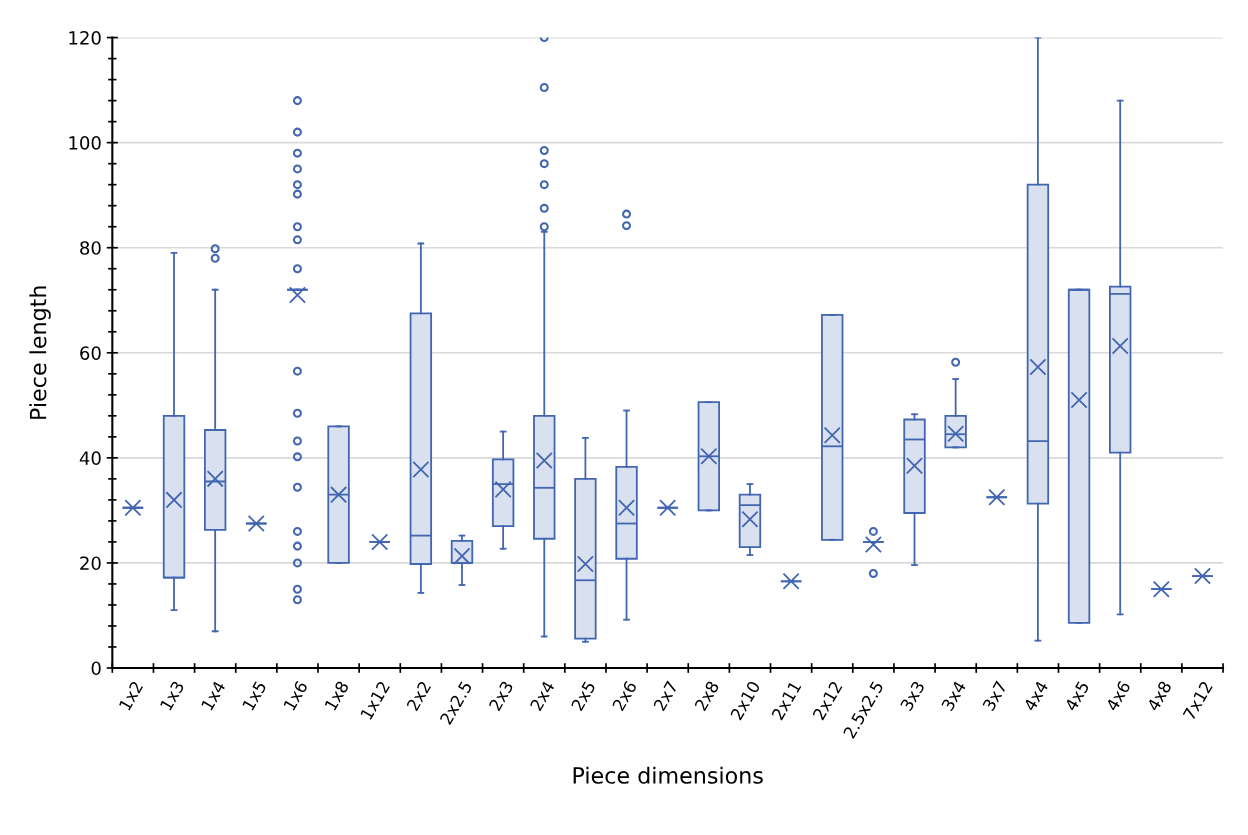 Image resolution: width=1248 pixels, height=835 pixels. Describe the element at coordinates (85, 143) in the screenshot. I see `y-tick-label: 100` at that location.